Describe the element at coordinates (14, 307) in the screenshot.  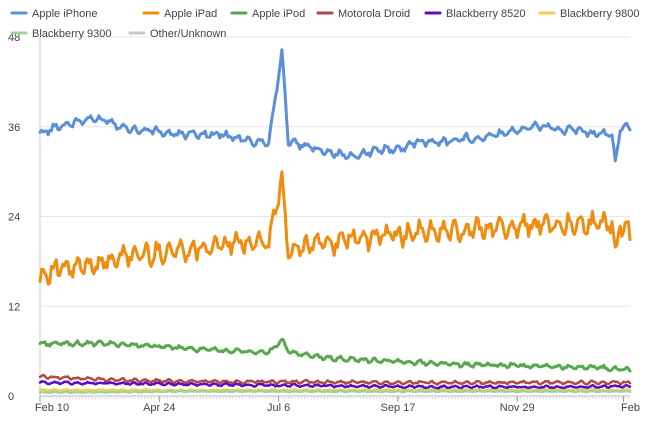
I see `y-tick-label: 12` at that location.